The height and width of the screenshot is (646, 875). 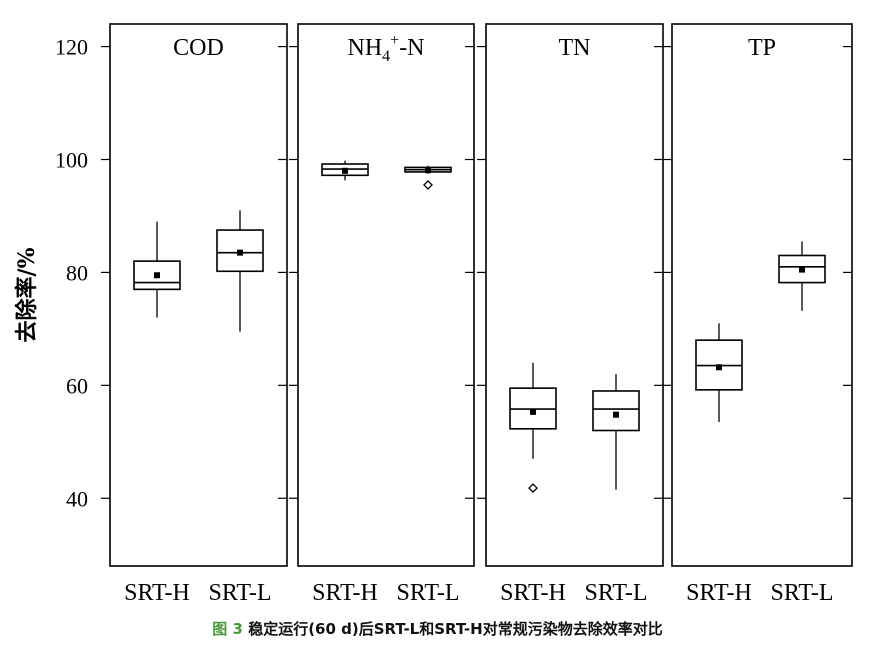 What do you see at coordinates (198, 48) in the screenshot?
I see `panel-title: COD` at bounding box center [198, 48].